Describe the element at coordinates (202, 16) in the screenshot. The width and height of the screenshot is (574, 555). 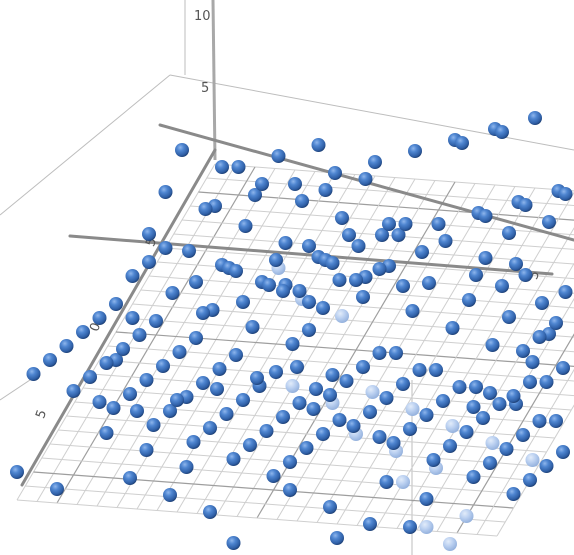
I see `z-tick-10: 10` at that location.